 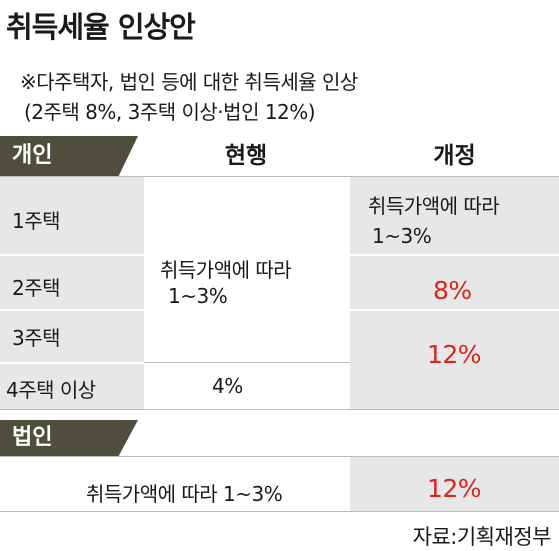 I want to click on current-rate-text-line1: 취득가액에 따라, so click(x=226, y=270).